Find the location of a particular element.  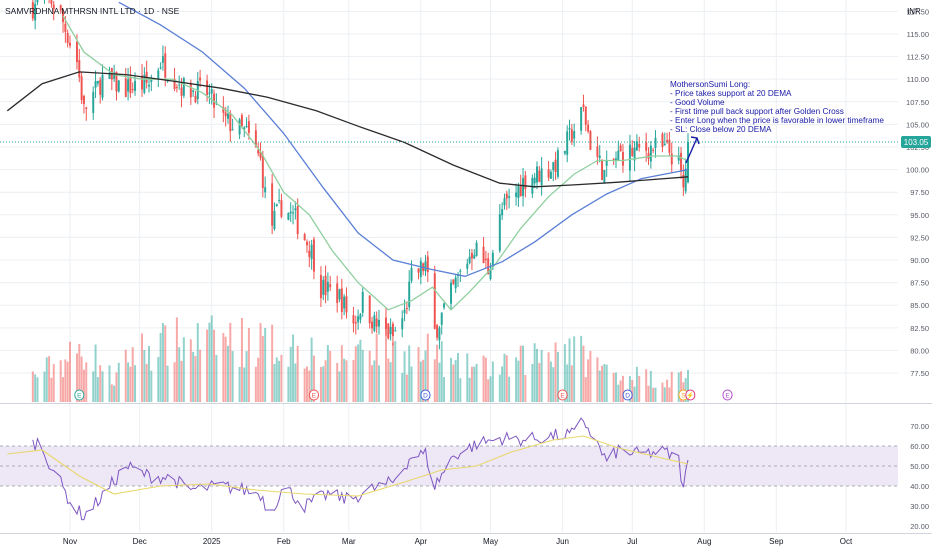

annotation-line-3: - Good Volume is located at coordinates (697, 102).